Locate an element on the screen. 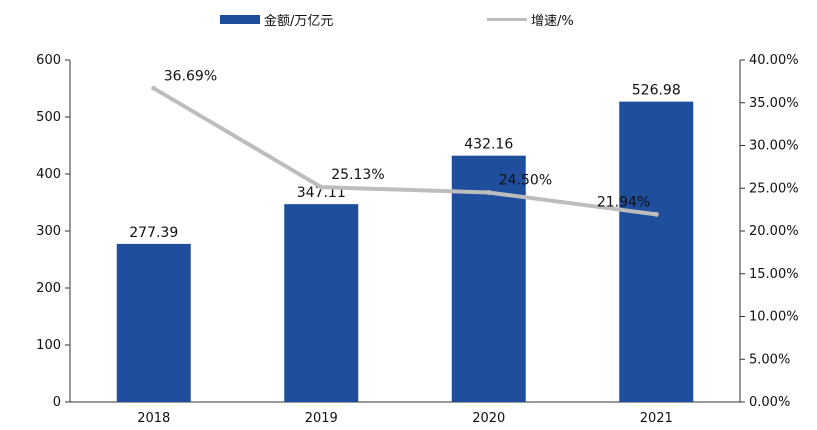  growth-label-2019: 25.13% is located at coordinates (357, 175).